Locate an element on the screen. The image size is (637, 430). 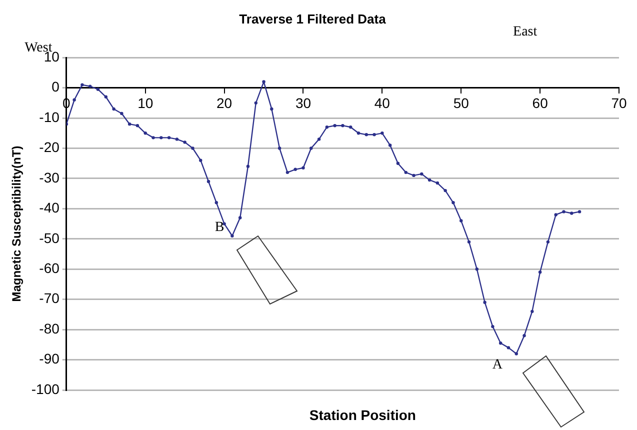
chart-title: Traverse 1 Filtered Data is located at coordinates (313, 18).